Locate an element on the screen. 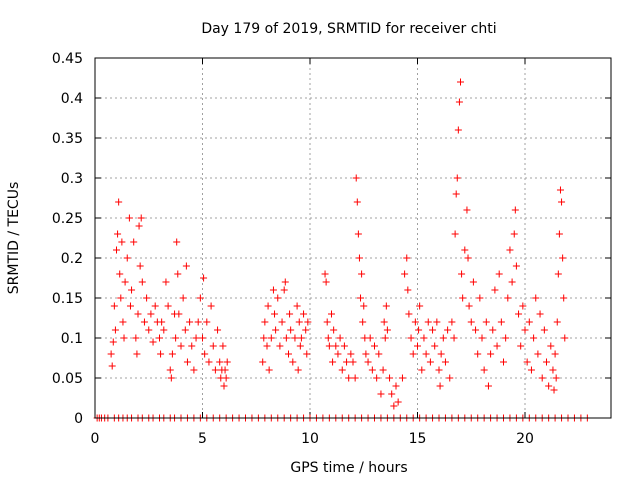 The image size is (640, 480). y-tick-label: 0.1 is located at coordinates (72, 339).